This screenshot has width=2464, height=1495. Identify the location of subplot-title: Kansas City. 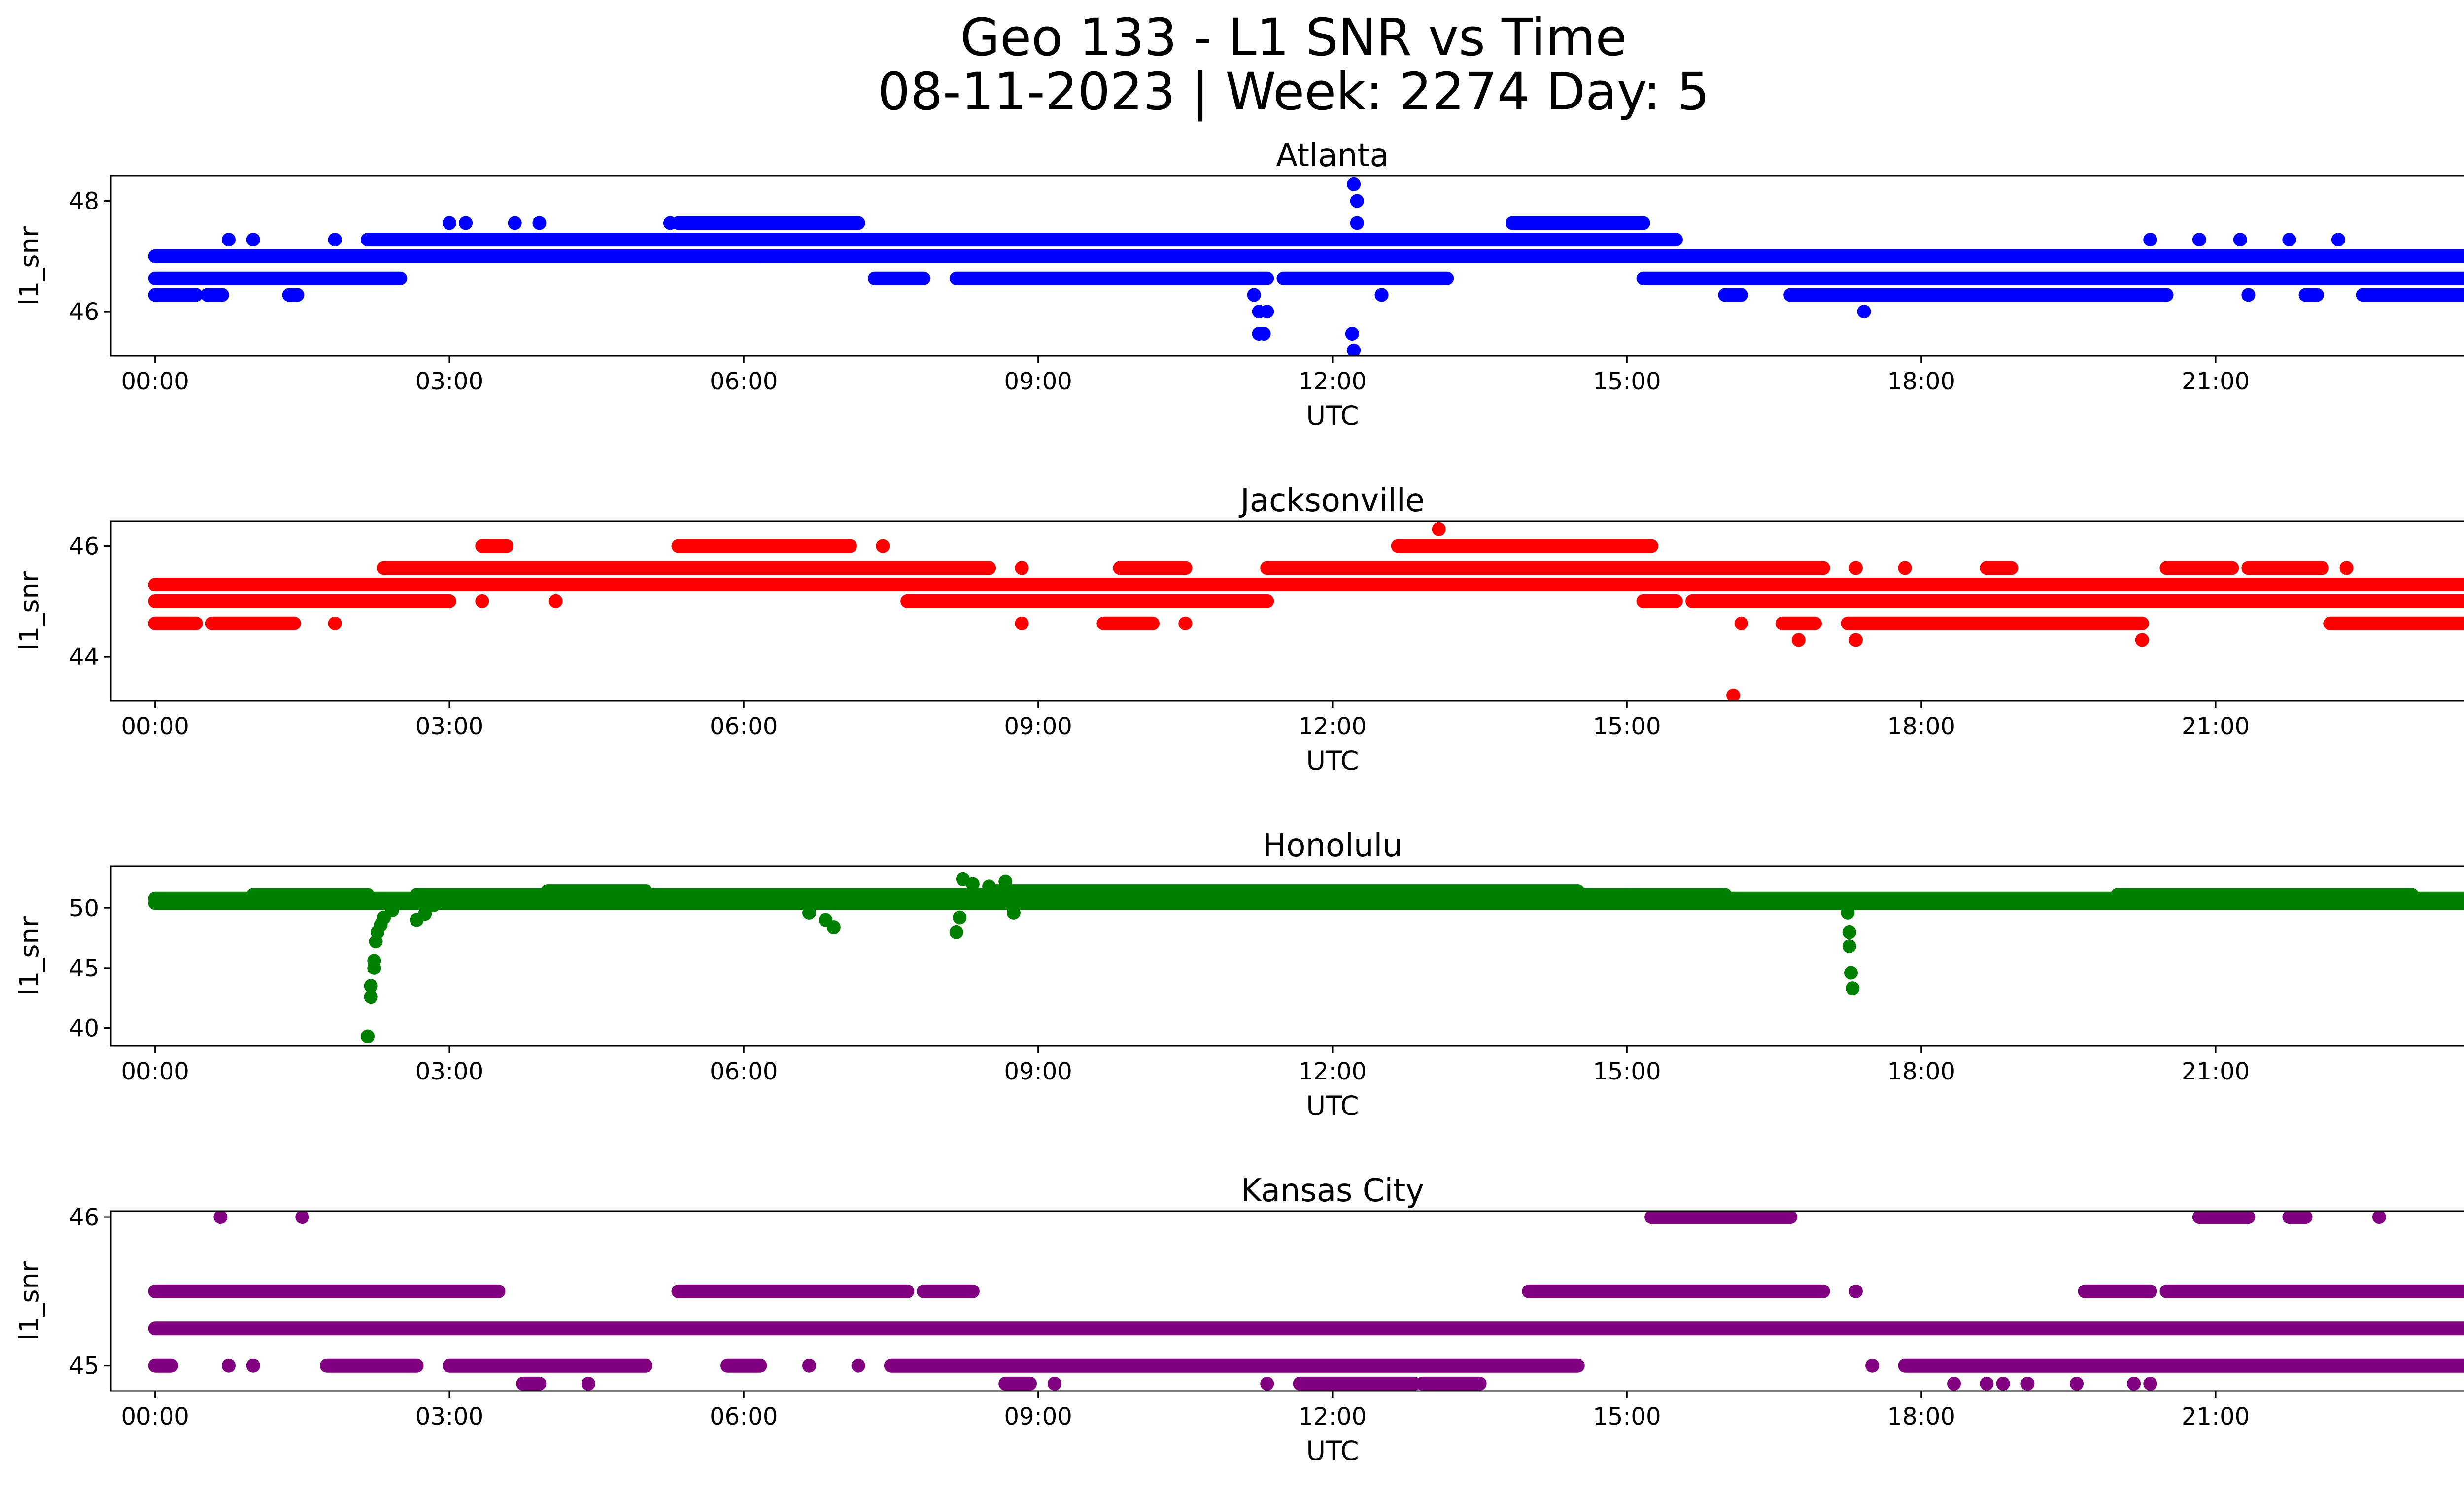
(1332, 1191).